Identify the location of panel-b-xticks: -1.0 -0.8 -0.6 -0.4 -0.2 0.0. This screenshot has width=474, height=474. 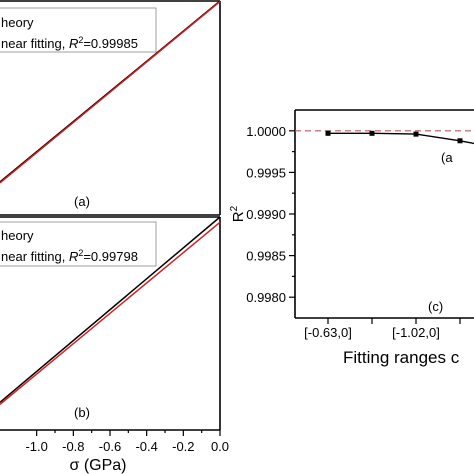
(127, 442).